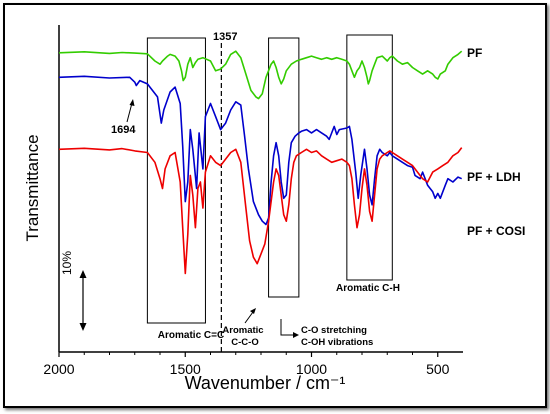  I want to click on scale-bar-label: 10%, so click(67, 263).